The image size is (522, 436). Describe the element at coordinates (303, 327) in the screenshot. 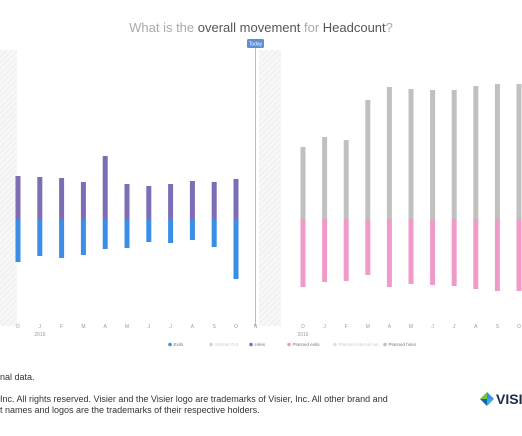

I see `x-tick-label: D` at that location.